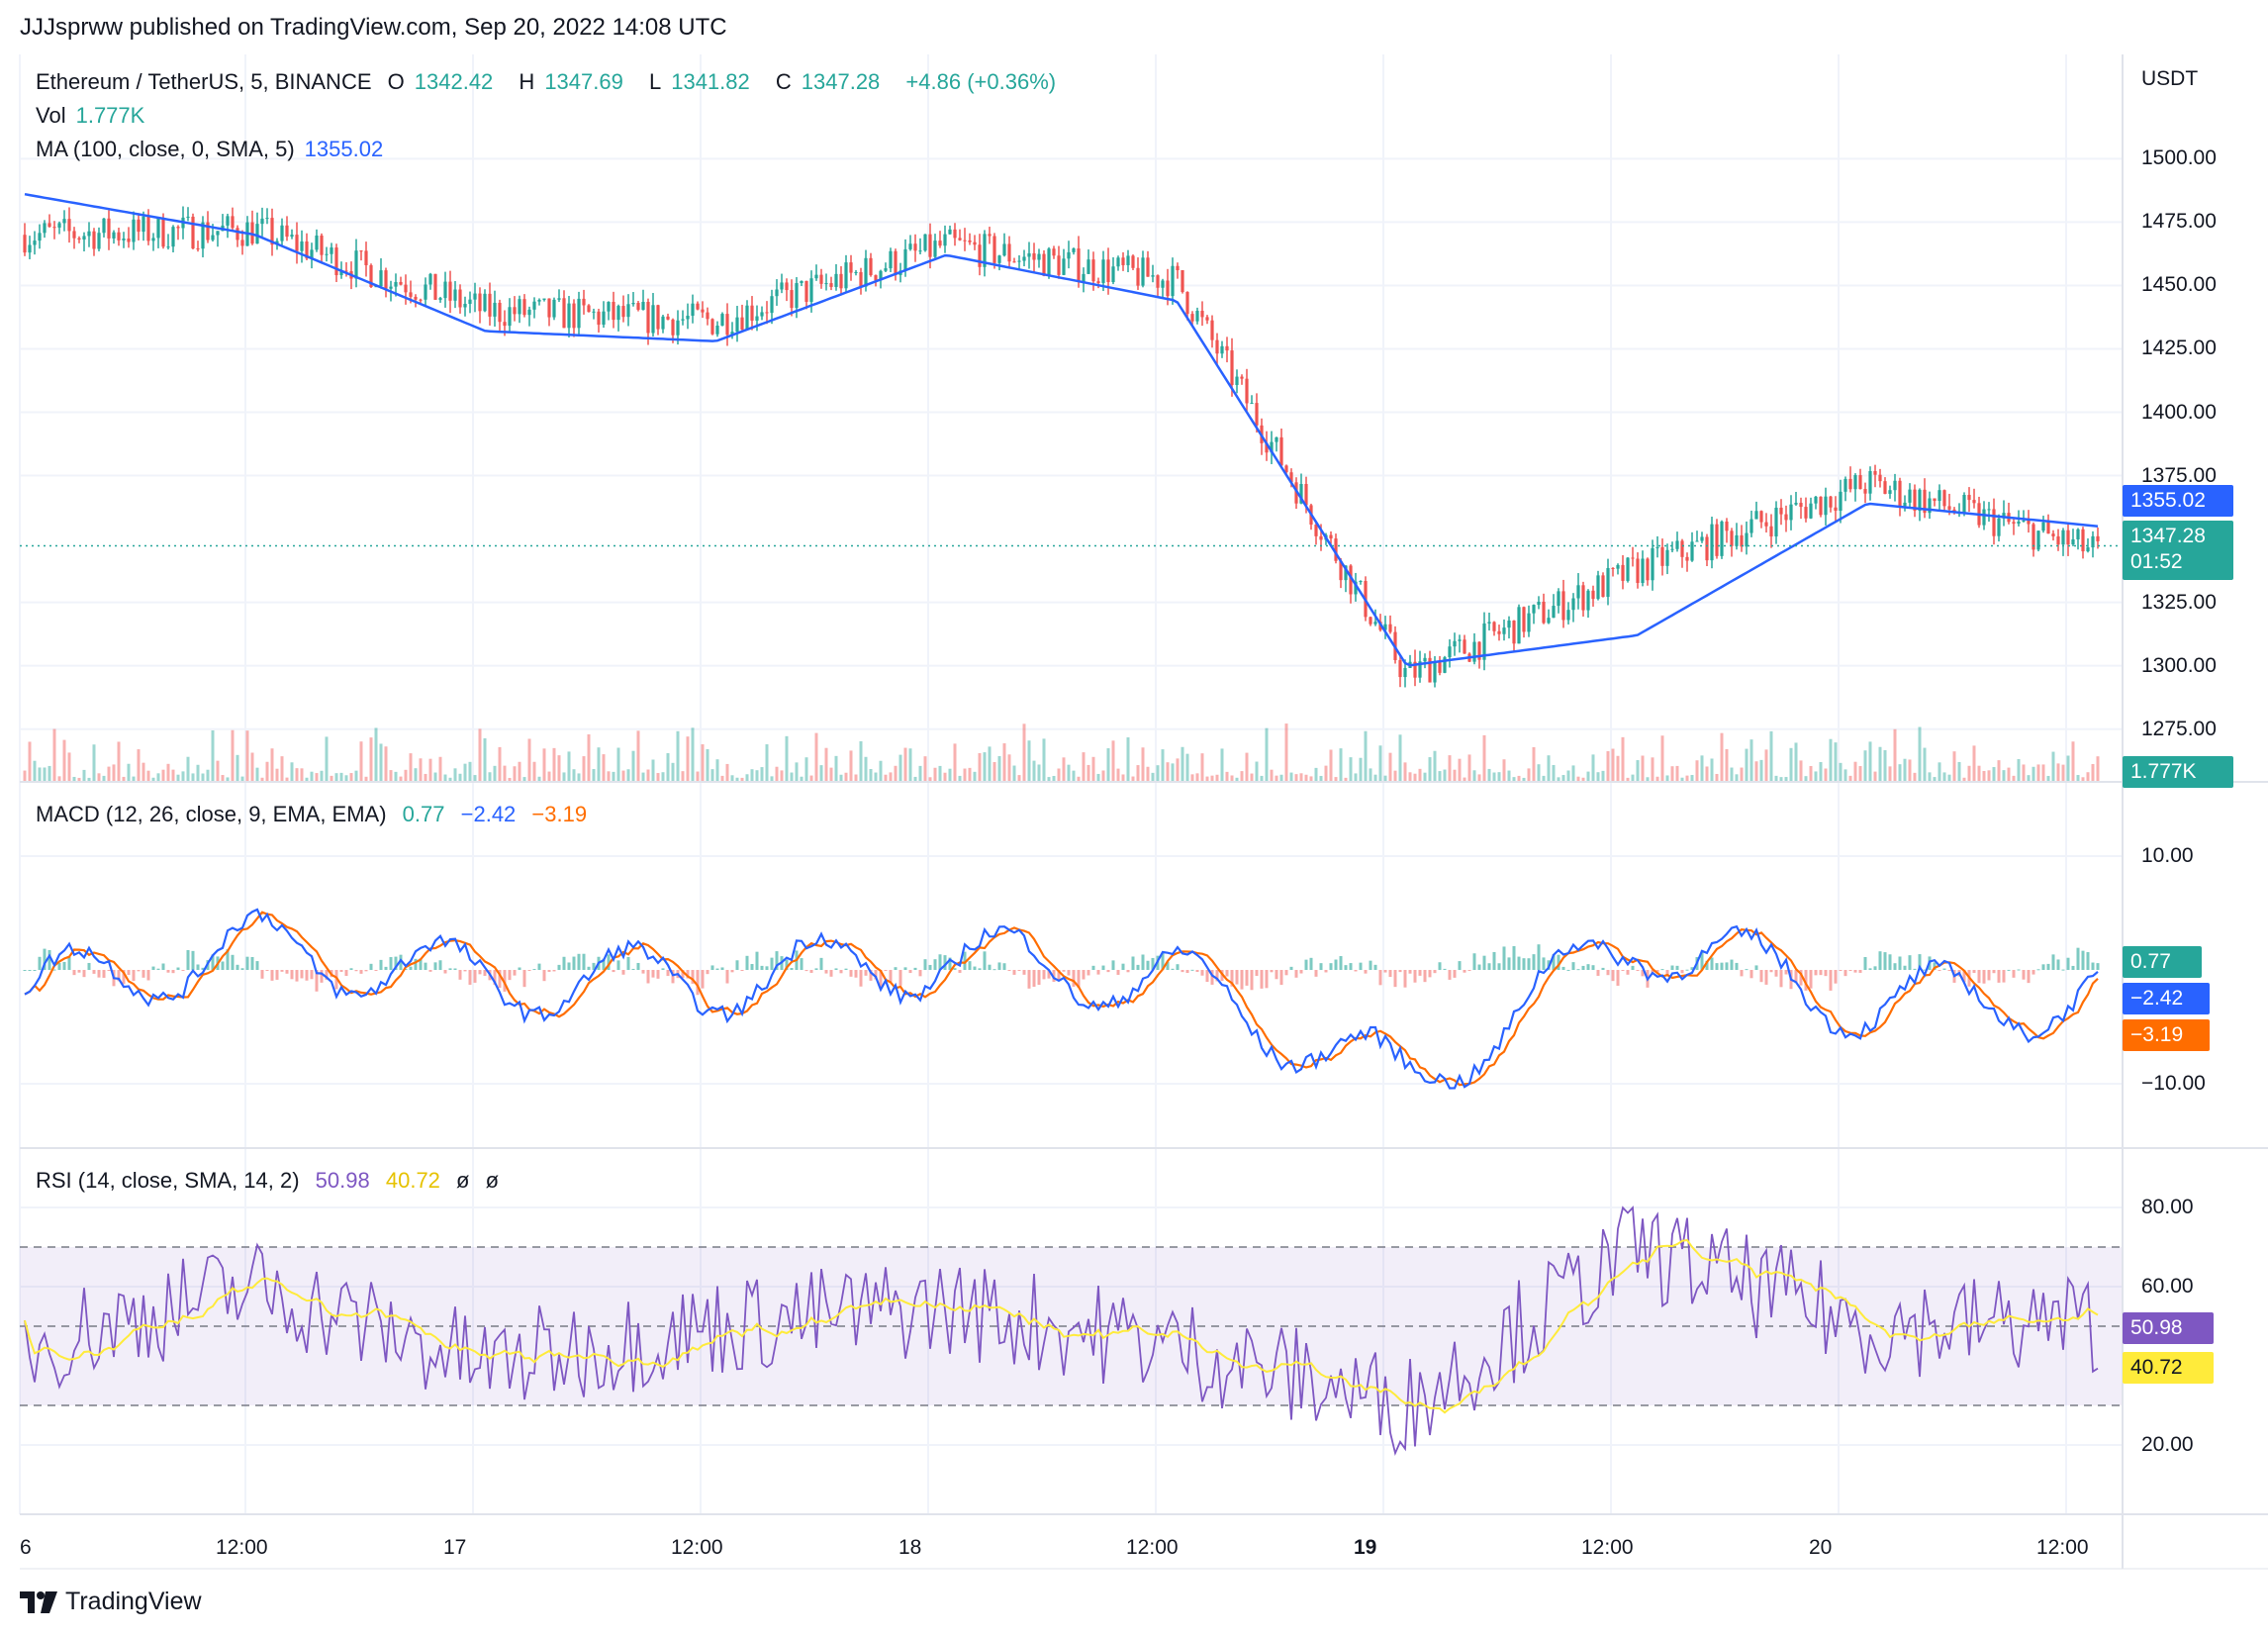 Image resolution: width=2268 pixels, height=1637 pixels. I want to click on symbol-name: Ethereum / TetherUS, 5, BINANCE, so click(204, 81).